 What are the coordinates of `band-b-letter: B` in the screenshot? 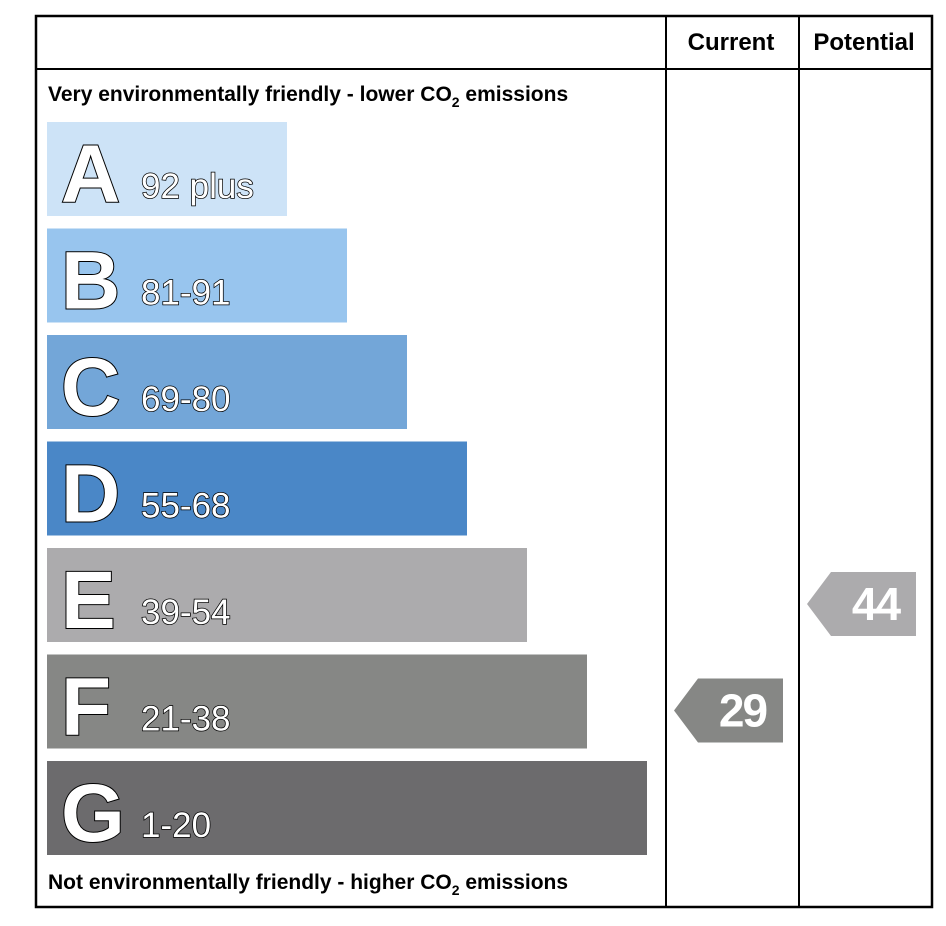 It's located at (90, 281).